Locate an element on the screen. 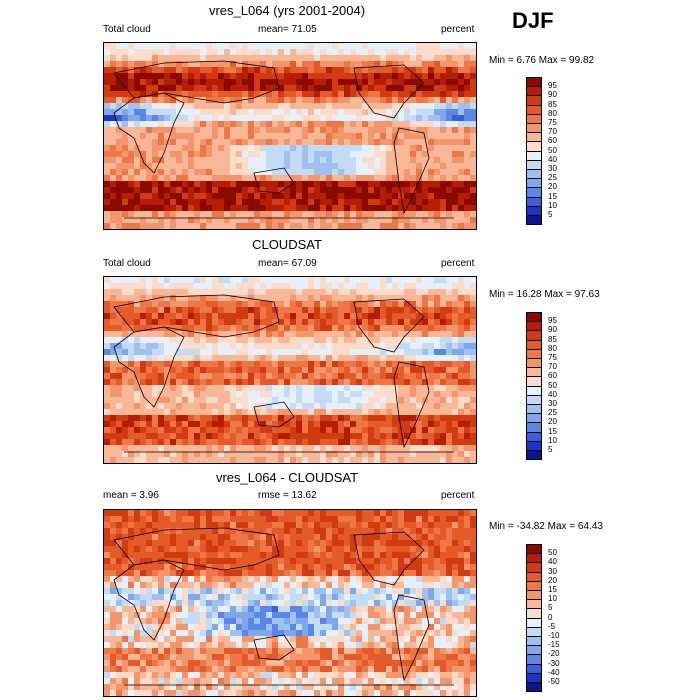 This screenshot has height=700, width=700. colorbar-level-label: 25 is located at coordinates (552, 413).